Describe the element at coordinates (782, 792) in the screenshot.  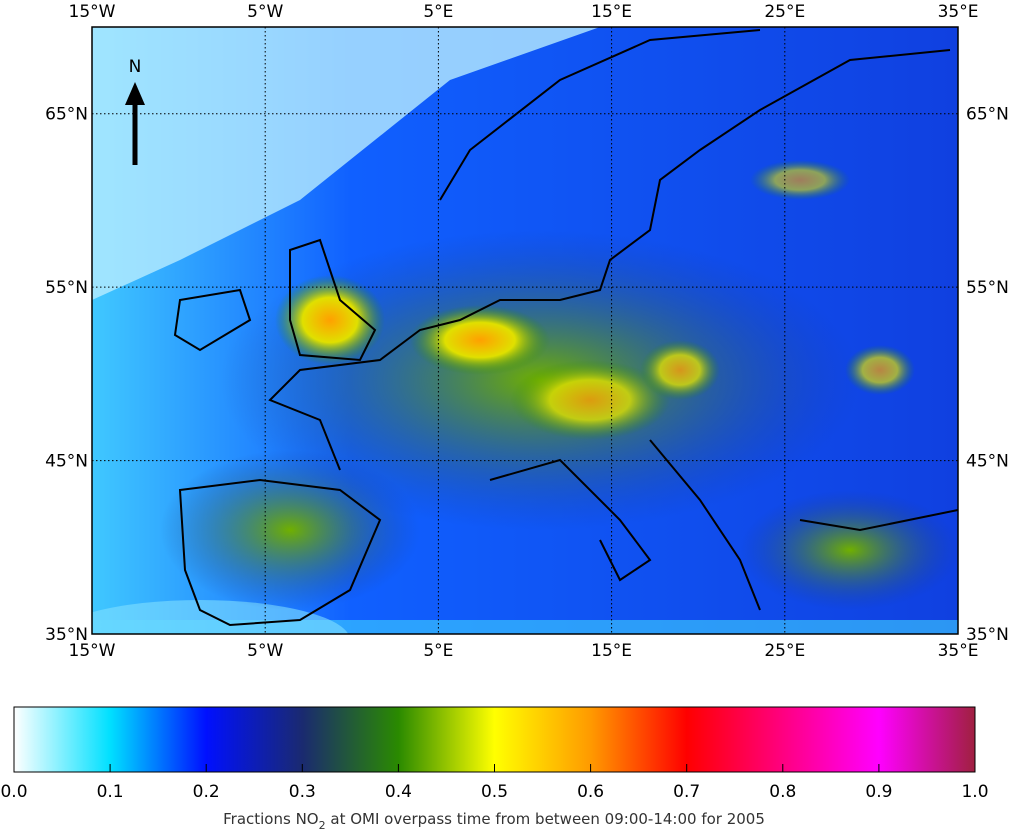
I see `colorbar-label: 0.8` at that location.